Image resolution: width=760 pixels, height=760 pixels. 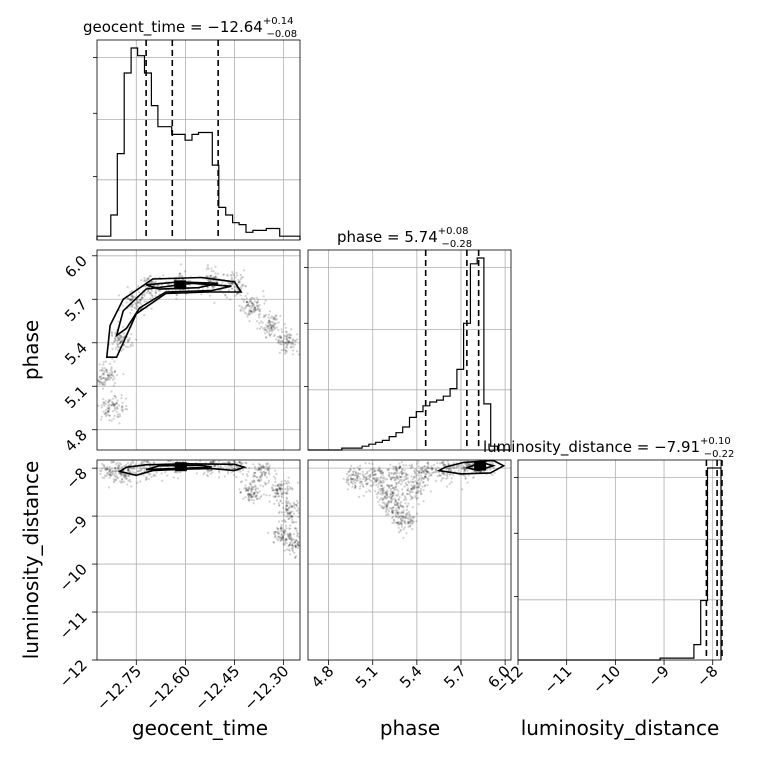 I want to click on title-phase: phase = 5.74+0.08 −0.28, so click(x=404, y=238).